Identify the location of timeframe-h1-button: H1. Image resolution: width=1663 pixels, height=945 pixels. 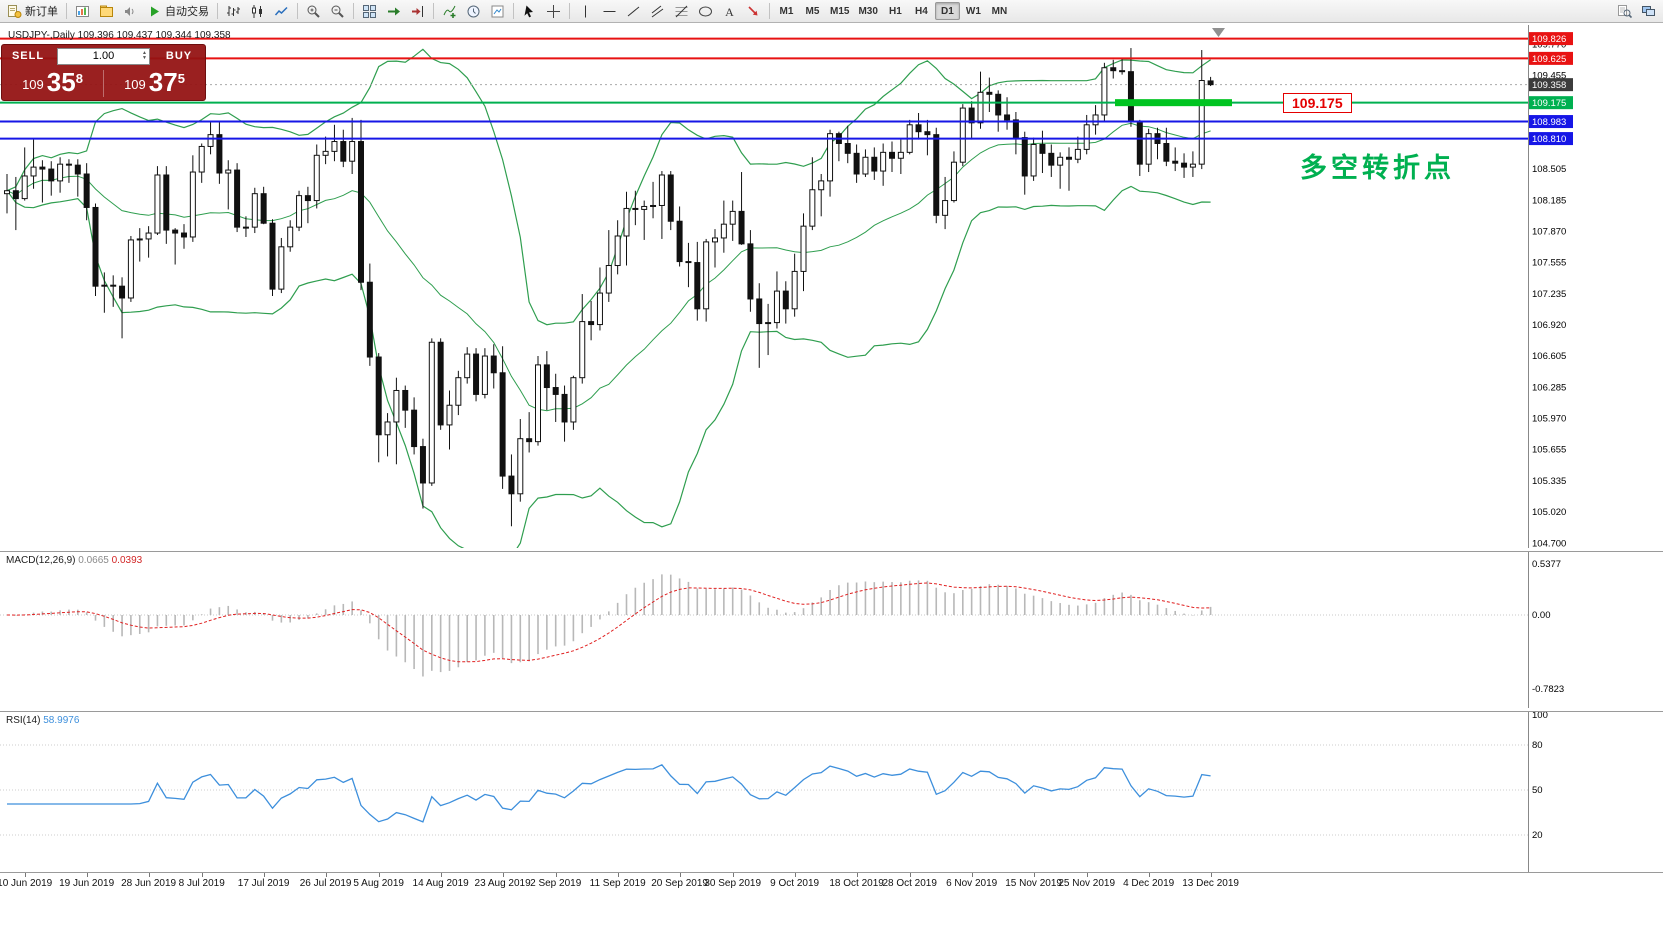
(895, 11).